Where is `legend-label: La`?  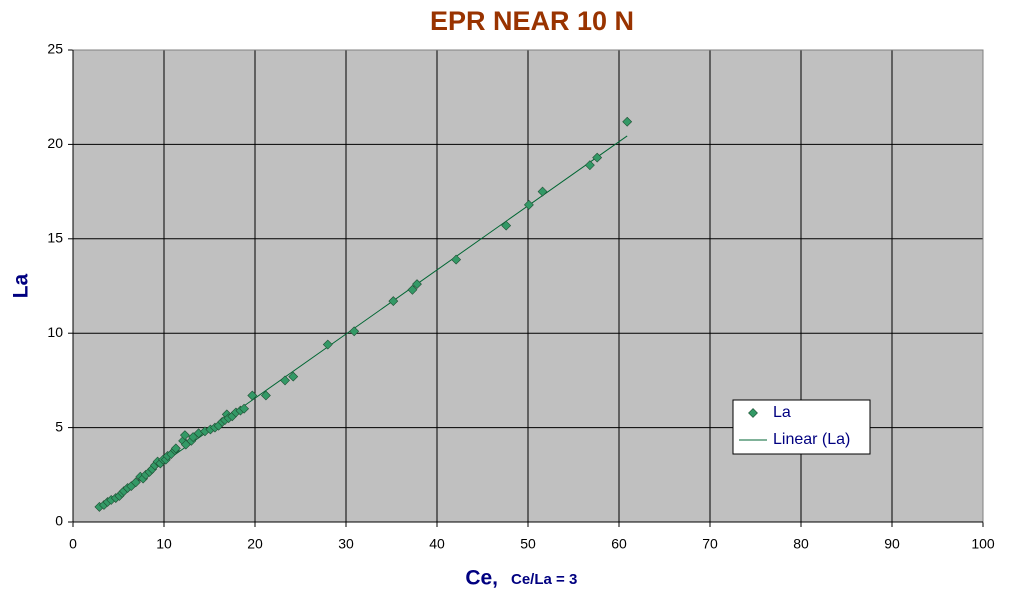
legend-label: La is located at coordinates (782, 412).